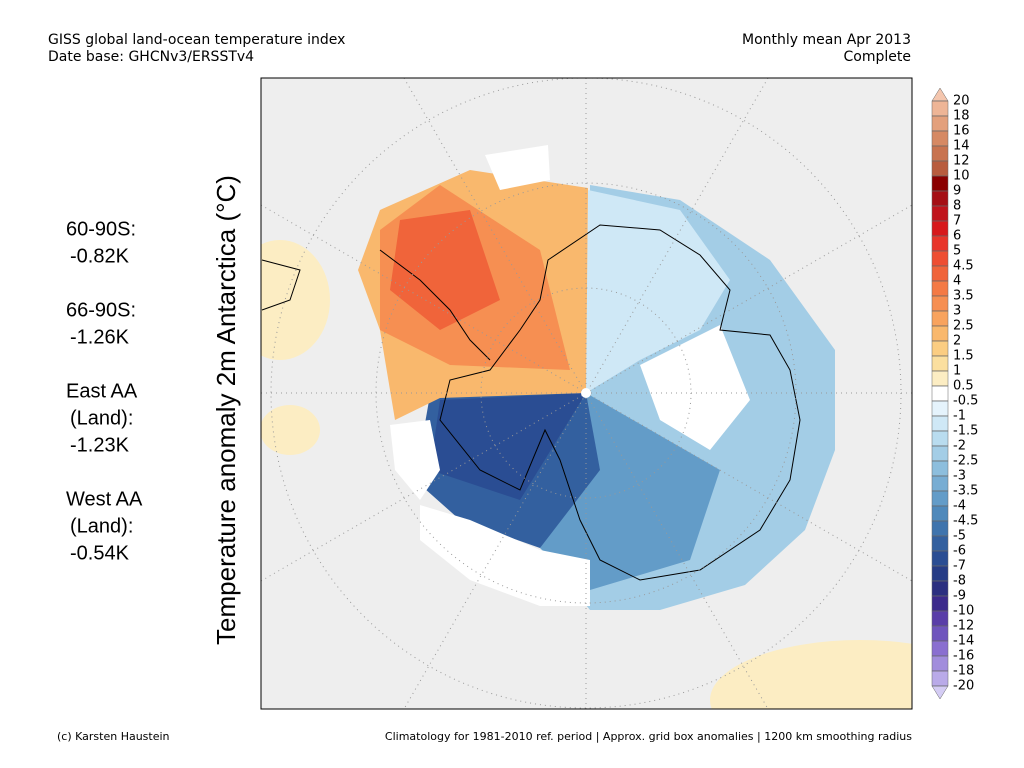  Describe the element at coordinates (101, 310) in the screenshot. I see `stat-text: 66-90S:` at that location.